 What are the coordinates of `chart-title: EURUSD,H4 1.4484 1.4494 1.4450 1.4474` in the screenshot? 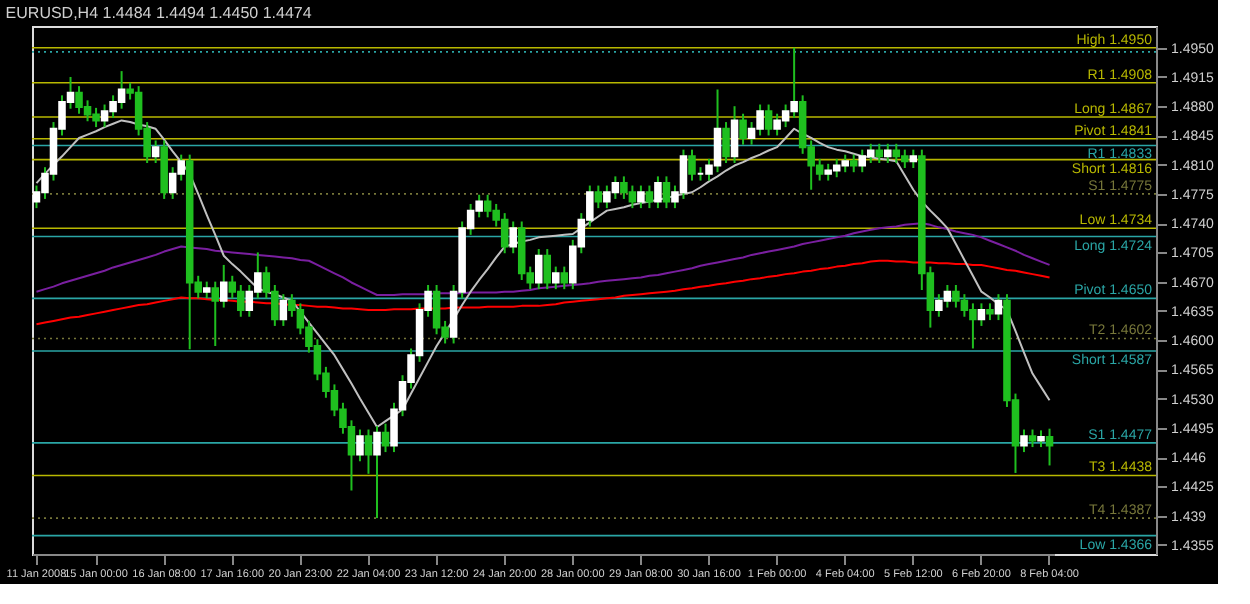 It's located at (159, 13).